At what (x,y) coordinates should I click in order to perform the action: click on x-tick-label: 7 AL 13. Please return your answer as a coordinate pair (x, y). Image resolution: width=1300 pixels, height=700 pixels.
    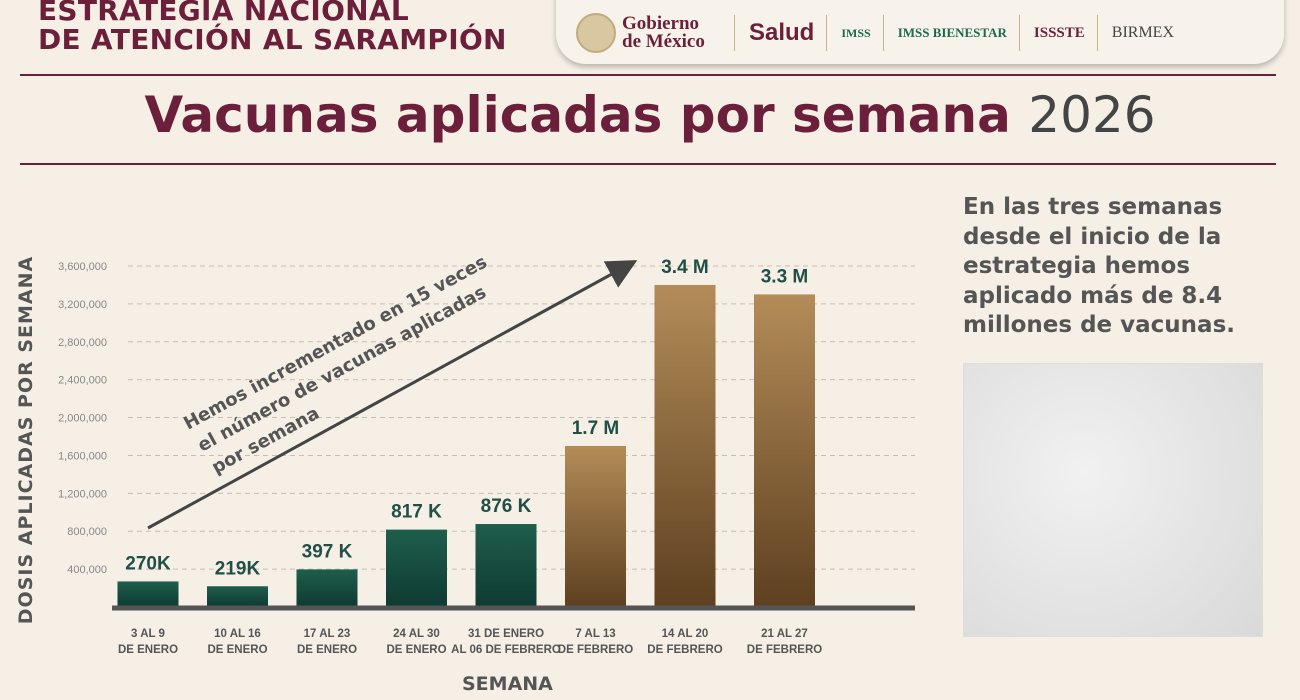
    Looking at the image, I should click on (595, 634).